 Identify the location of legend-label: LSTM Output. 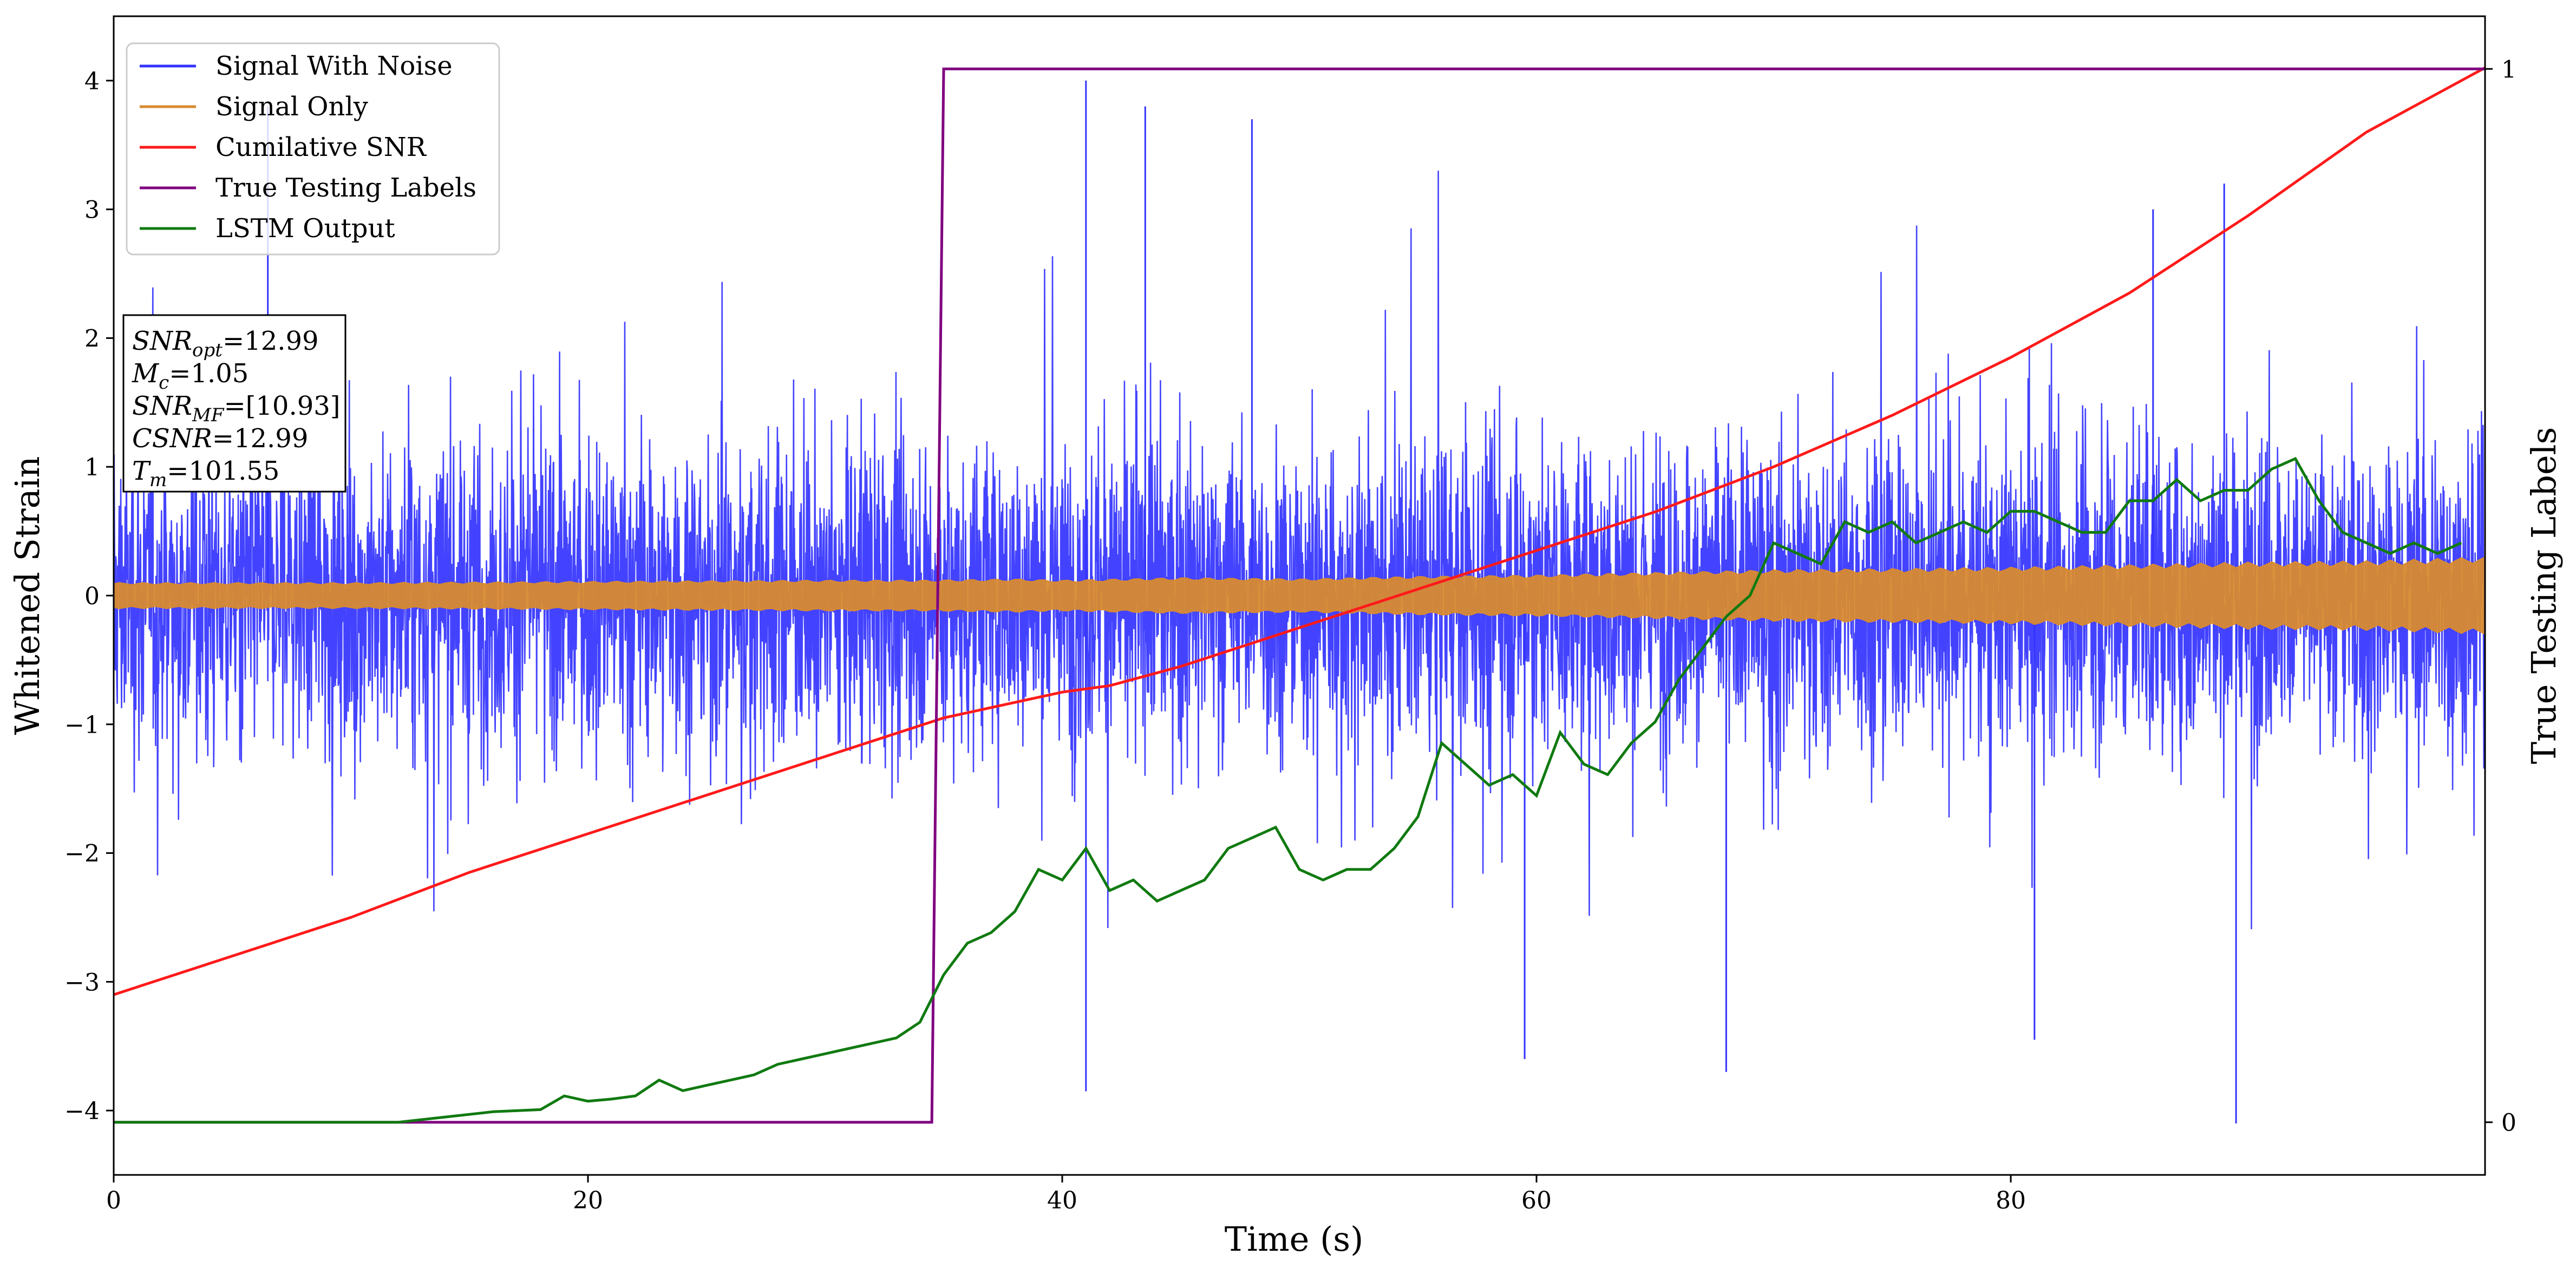
(305, 228).